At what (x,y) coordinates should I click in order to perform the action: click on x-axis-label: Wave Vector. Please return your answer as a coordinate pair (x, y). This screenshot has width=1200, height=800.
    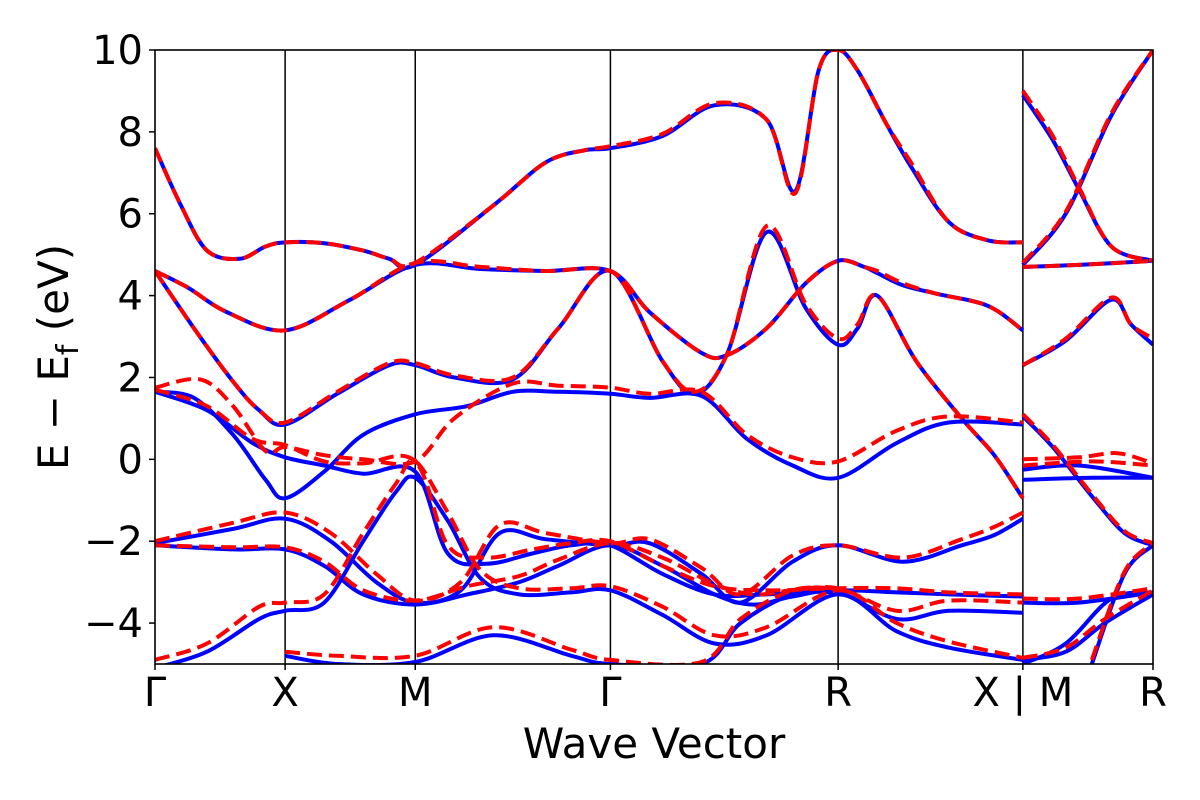
    Looking at the image, I should click on (654, 743).